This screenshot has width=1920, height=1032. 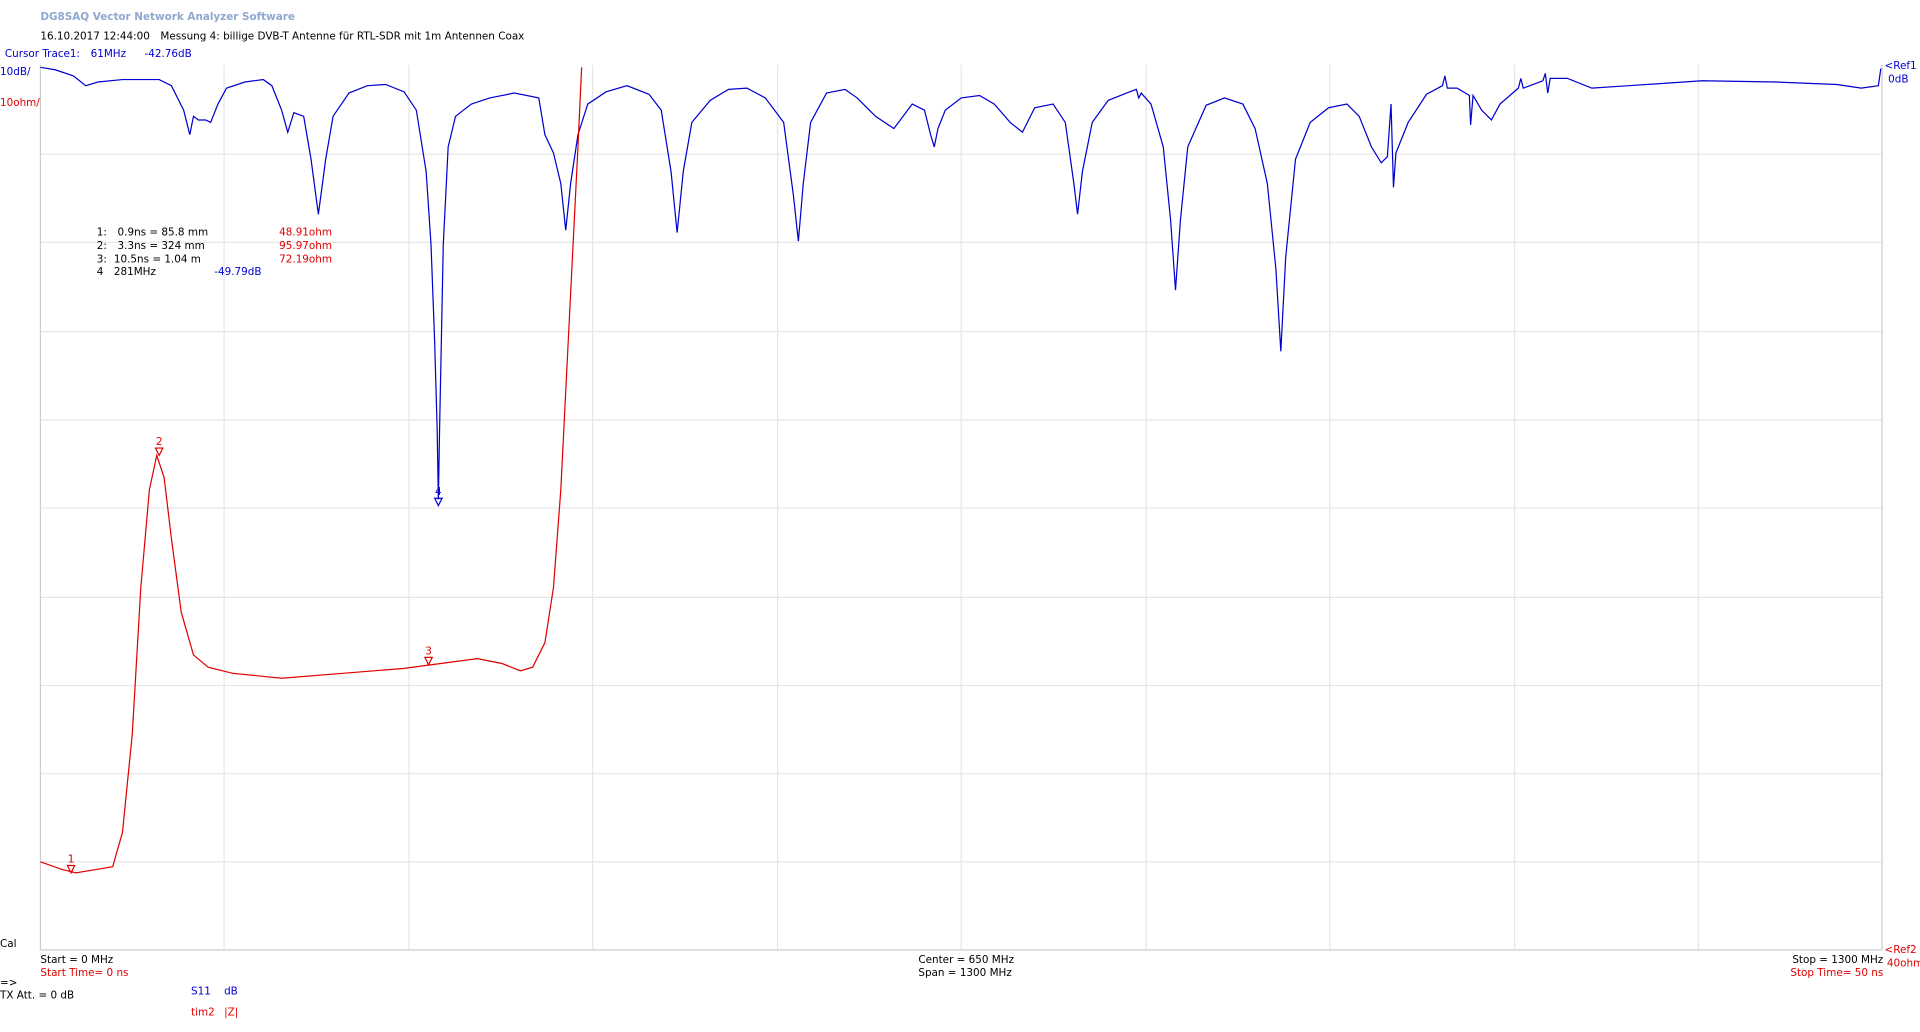 I want to click on trace1-scale: 10dB/, so click(x=15, y=72).